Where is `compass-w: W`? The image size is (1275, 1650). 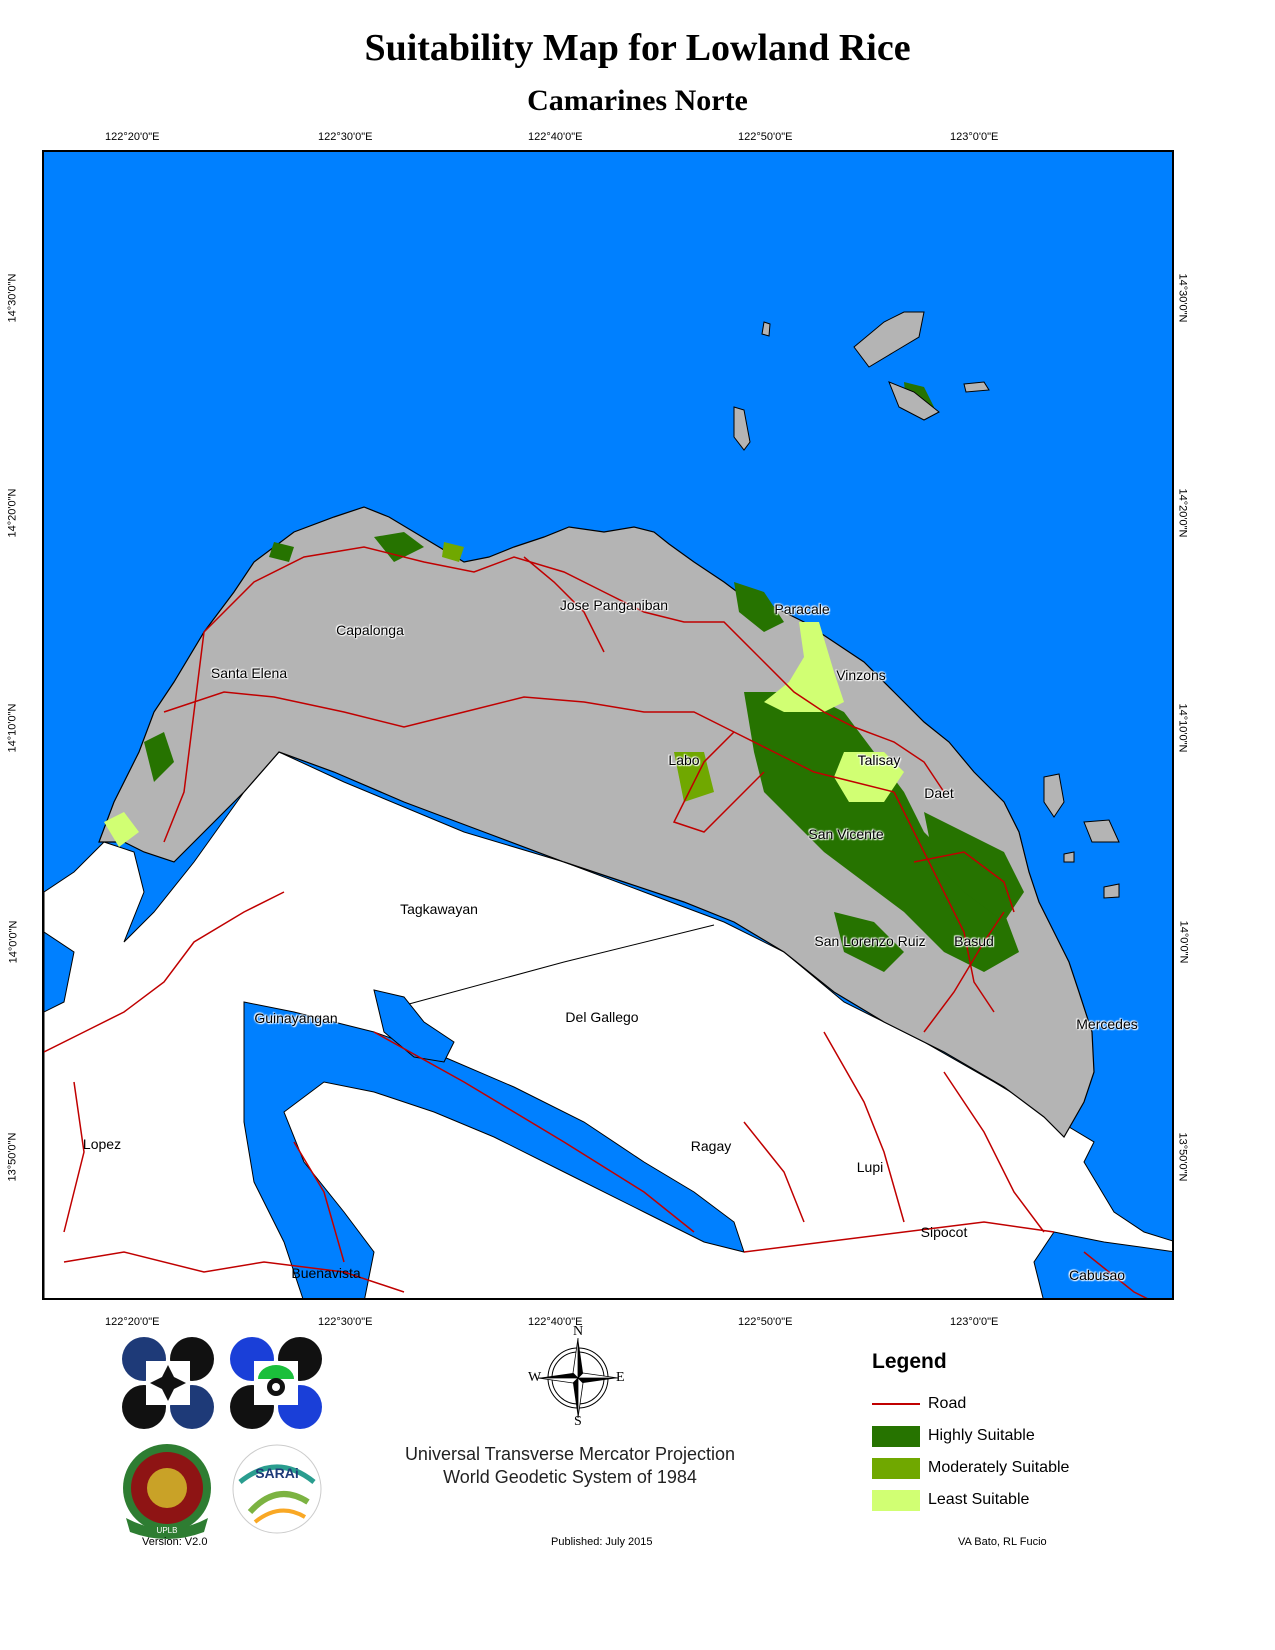
compass-w: W is located at coordinates (535, 1377).